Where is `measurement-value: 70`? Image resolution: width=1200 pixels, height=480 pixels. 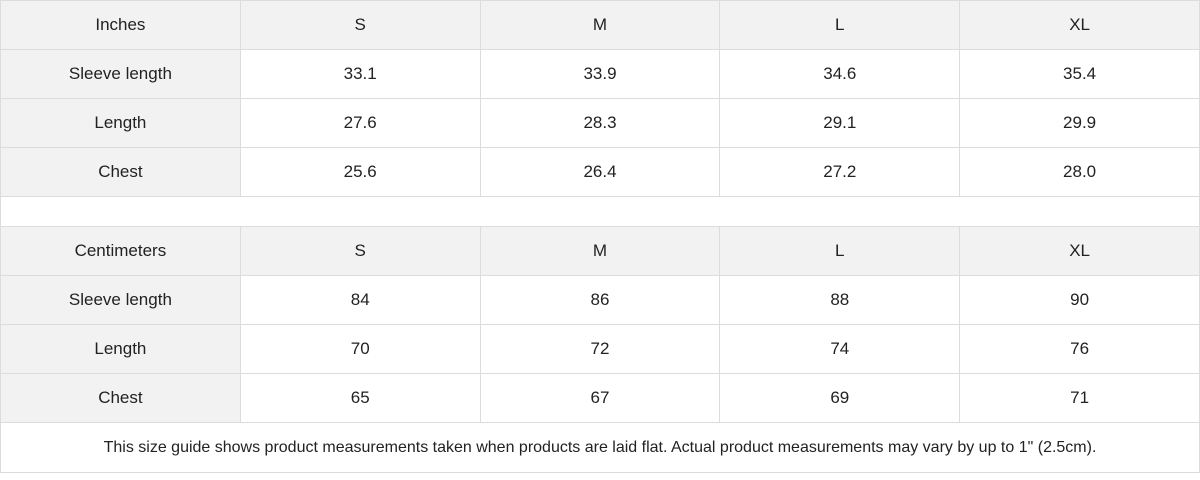 measurement-value: 70 is located at coordinates (360, 349).